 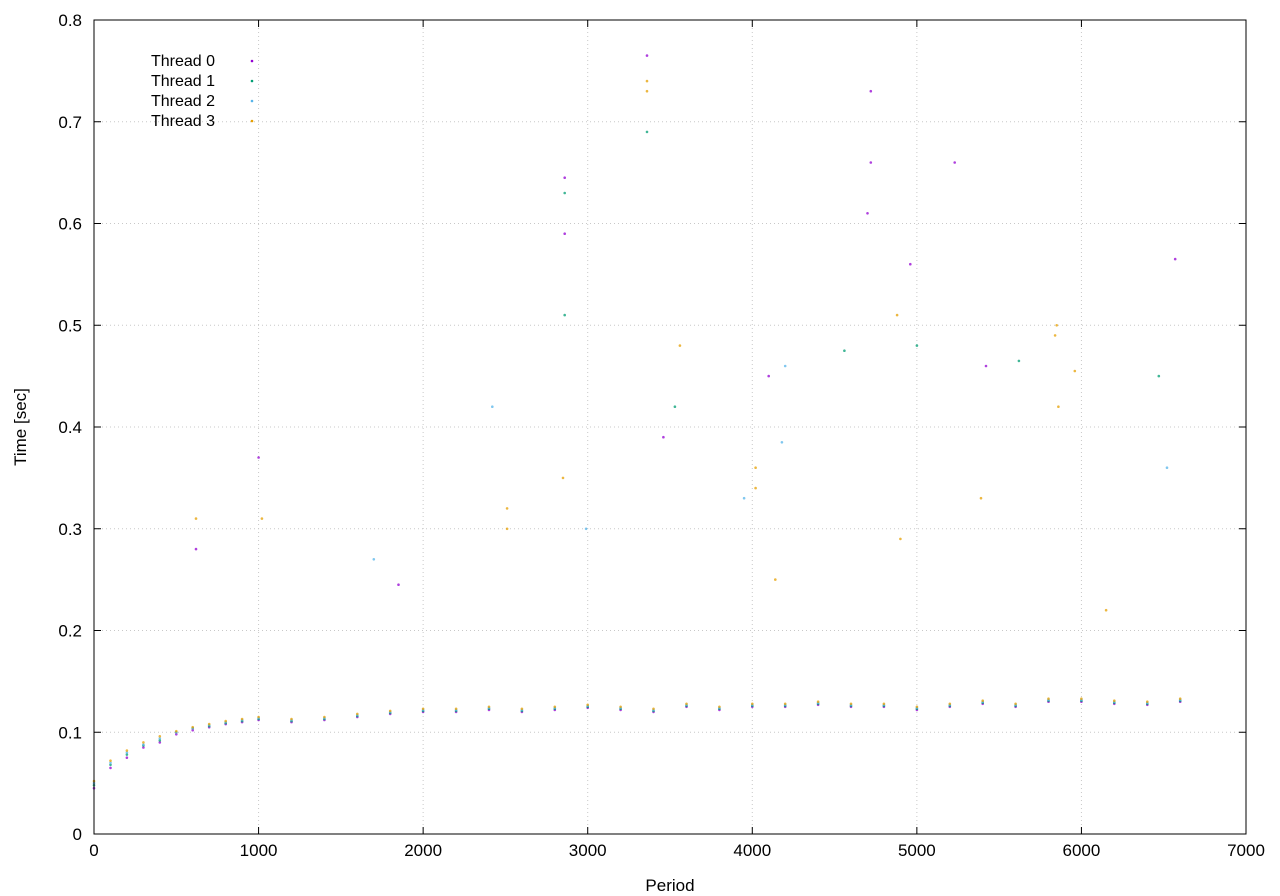 What do you see at coordinates (70, 732) in the screenshot?
I see `y-tick-label: 0.1` at bounding box center [70, 732].